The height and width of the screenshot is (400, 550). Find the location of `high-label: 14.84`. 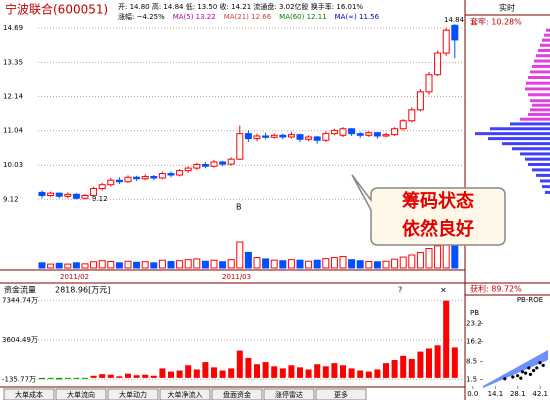

high-label: 14.84 is located at coordinates (454, 20).